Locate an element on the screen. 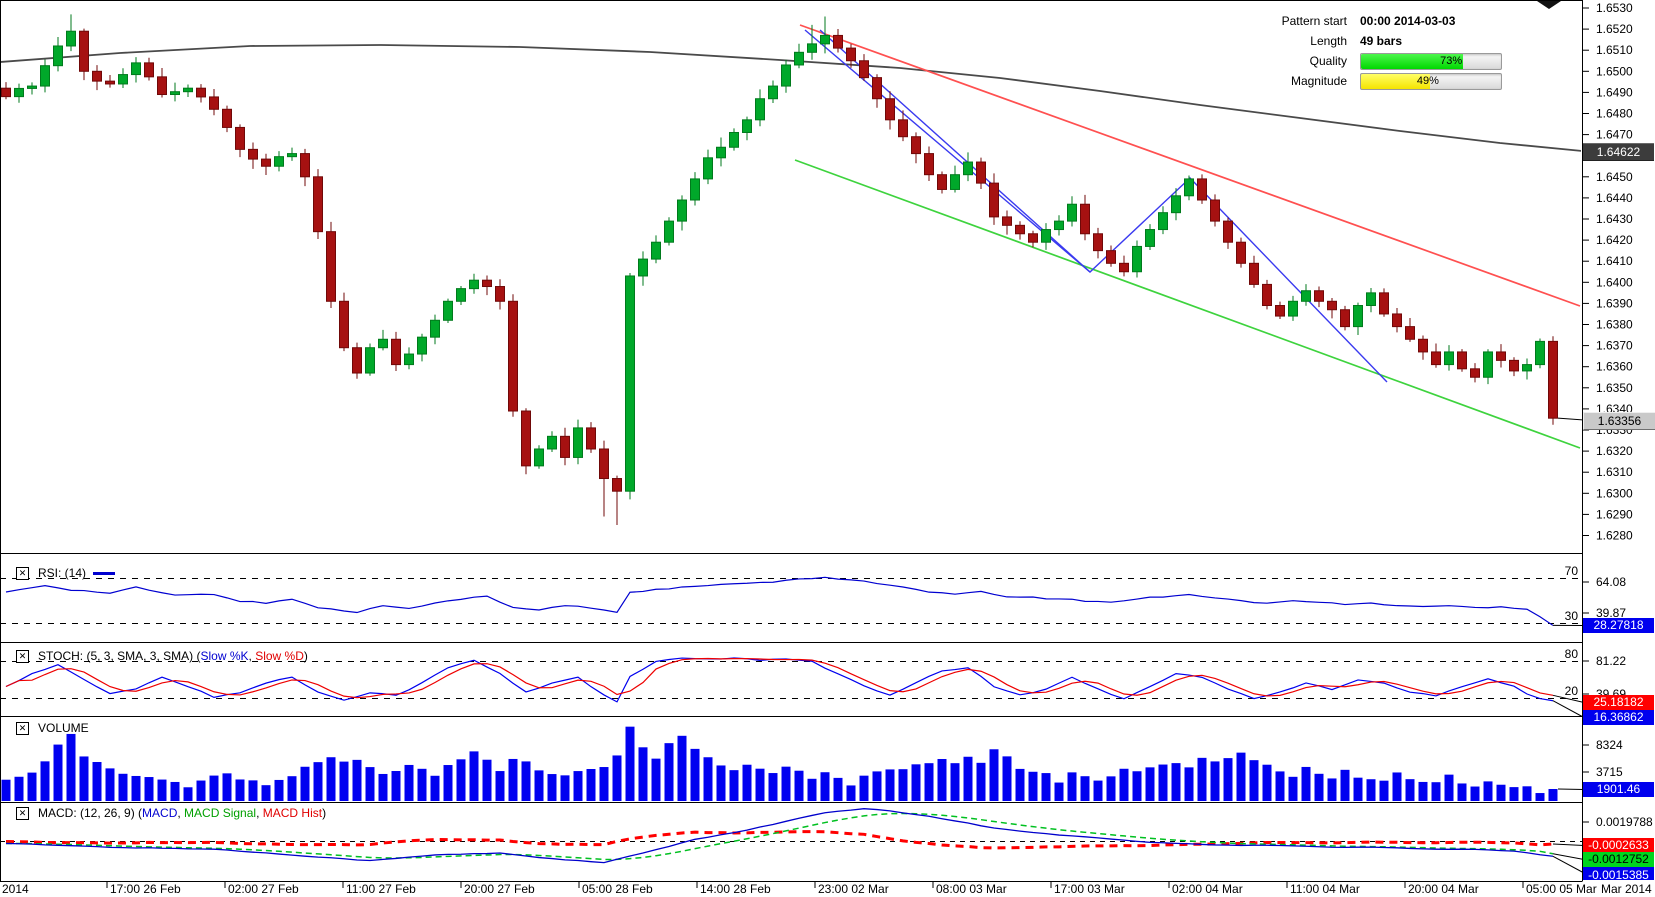 This screenshot has height=897, width=1655. svg-text: 1.6470 is located at coordinates (1614, 135).